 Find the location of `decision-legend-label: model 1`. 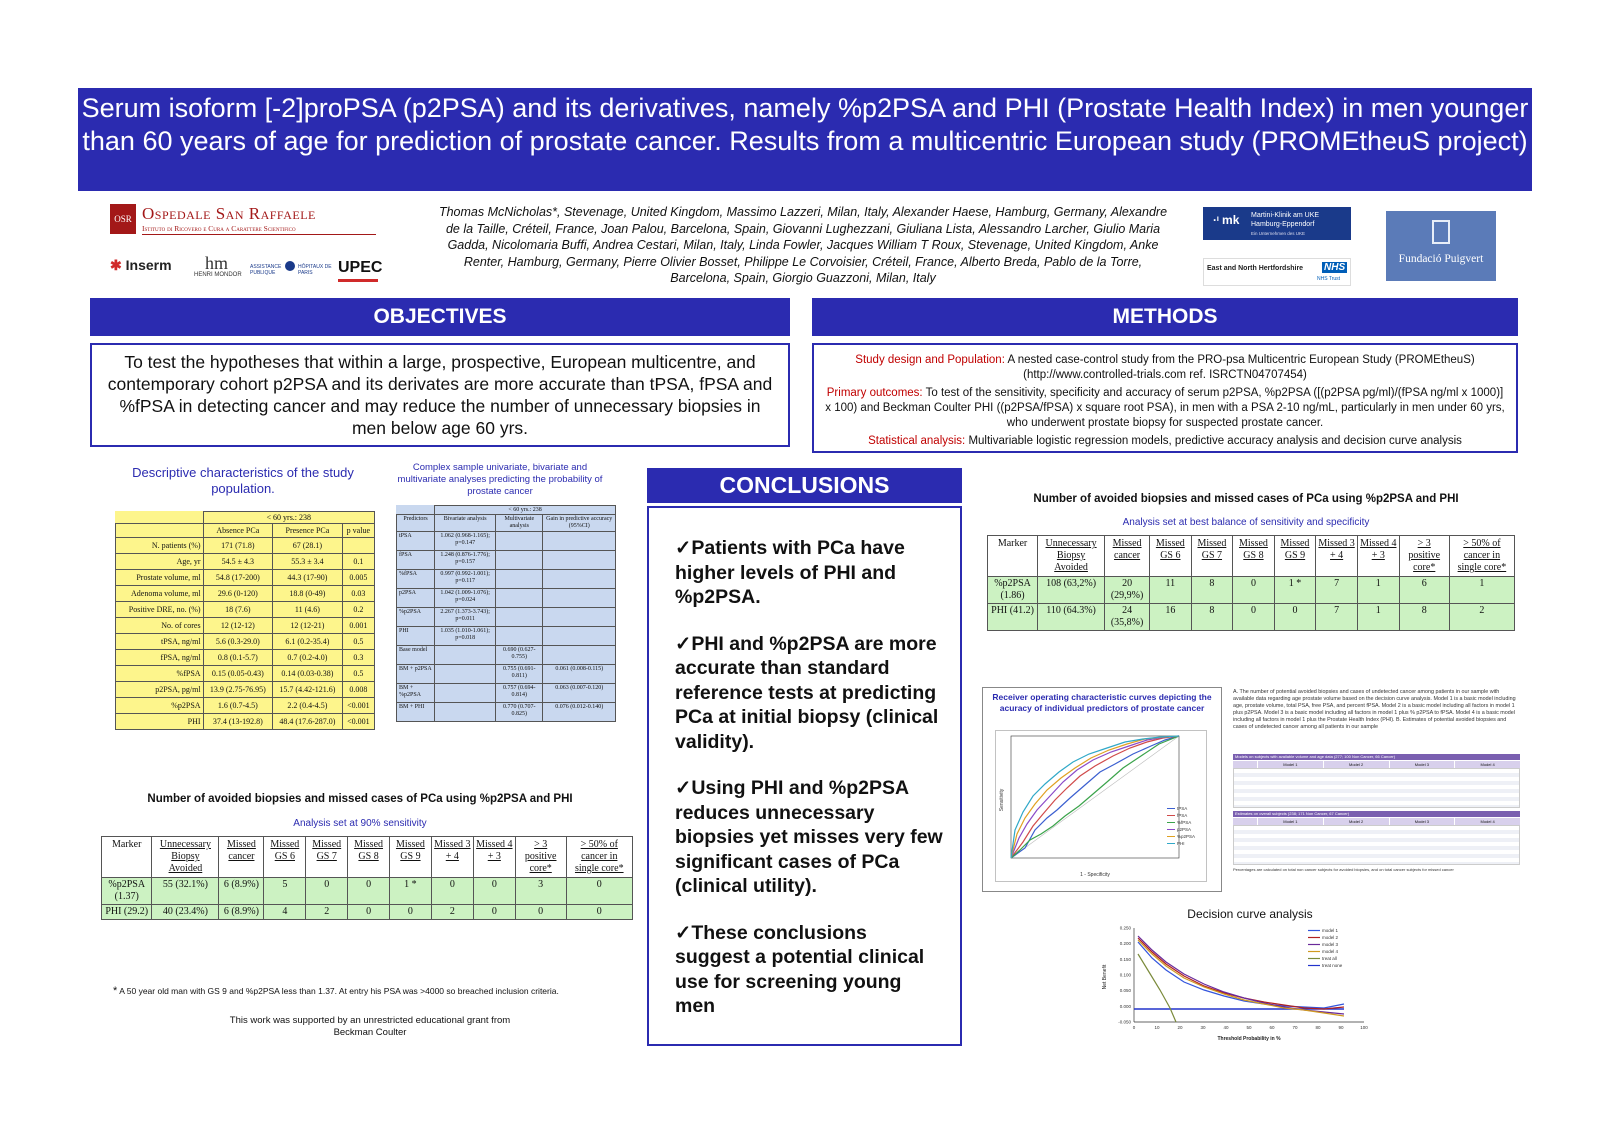

decision-legend-label: model 1 is located at coordinates (1330, 930).